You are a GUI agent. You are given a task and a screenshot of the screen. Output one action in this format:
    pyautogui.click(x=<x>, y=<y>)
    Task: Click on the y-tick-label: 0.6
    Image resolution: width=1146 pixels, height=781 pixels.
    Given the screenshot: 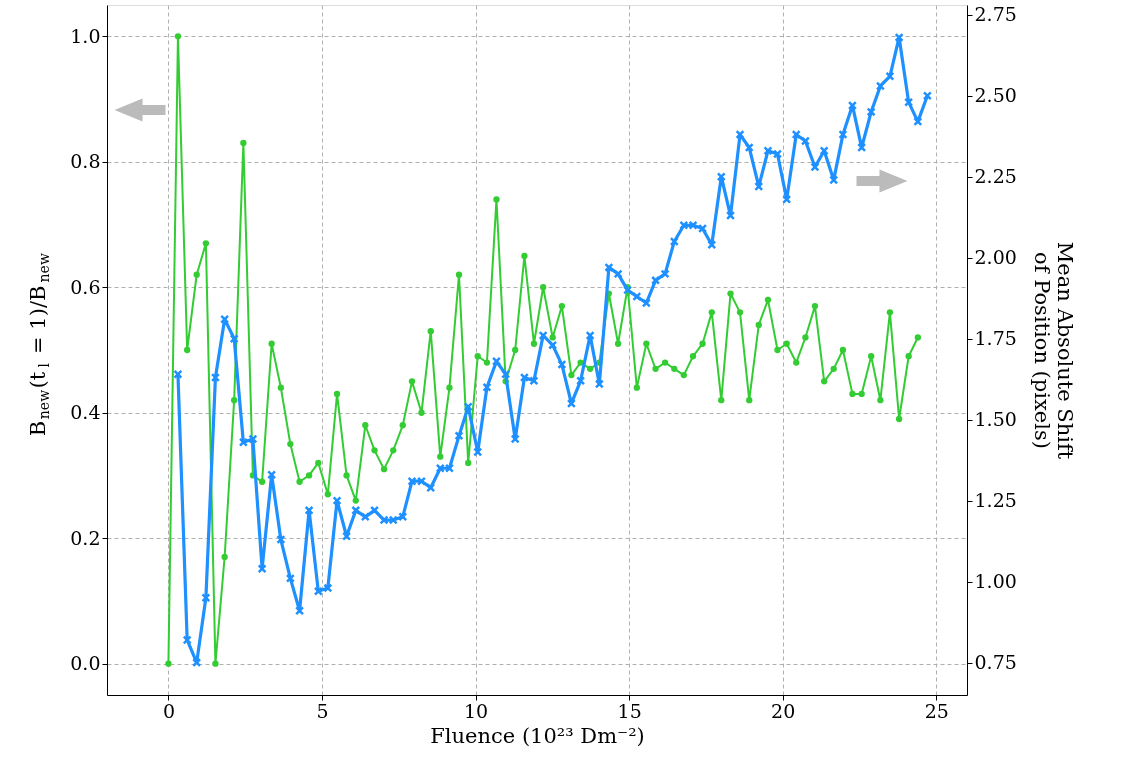 What is the action you would take?
    pyautogui.click(x=85, y=286)
    